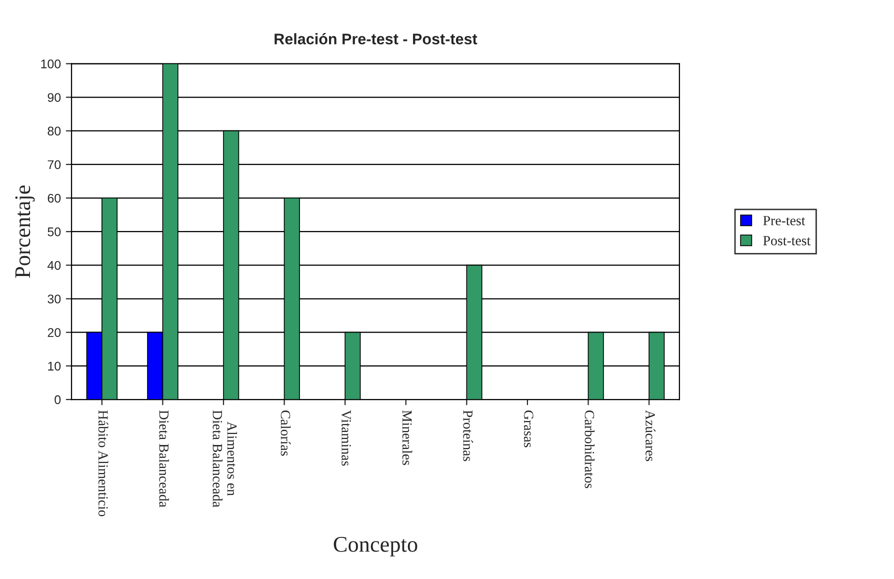 The height and width of the screenshot is (579, 894). I want to click on x-tick-label: Proteínas, so click(468, 436).